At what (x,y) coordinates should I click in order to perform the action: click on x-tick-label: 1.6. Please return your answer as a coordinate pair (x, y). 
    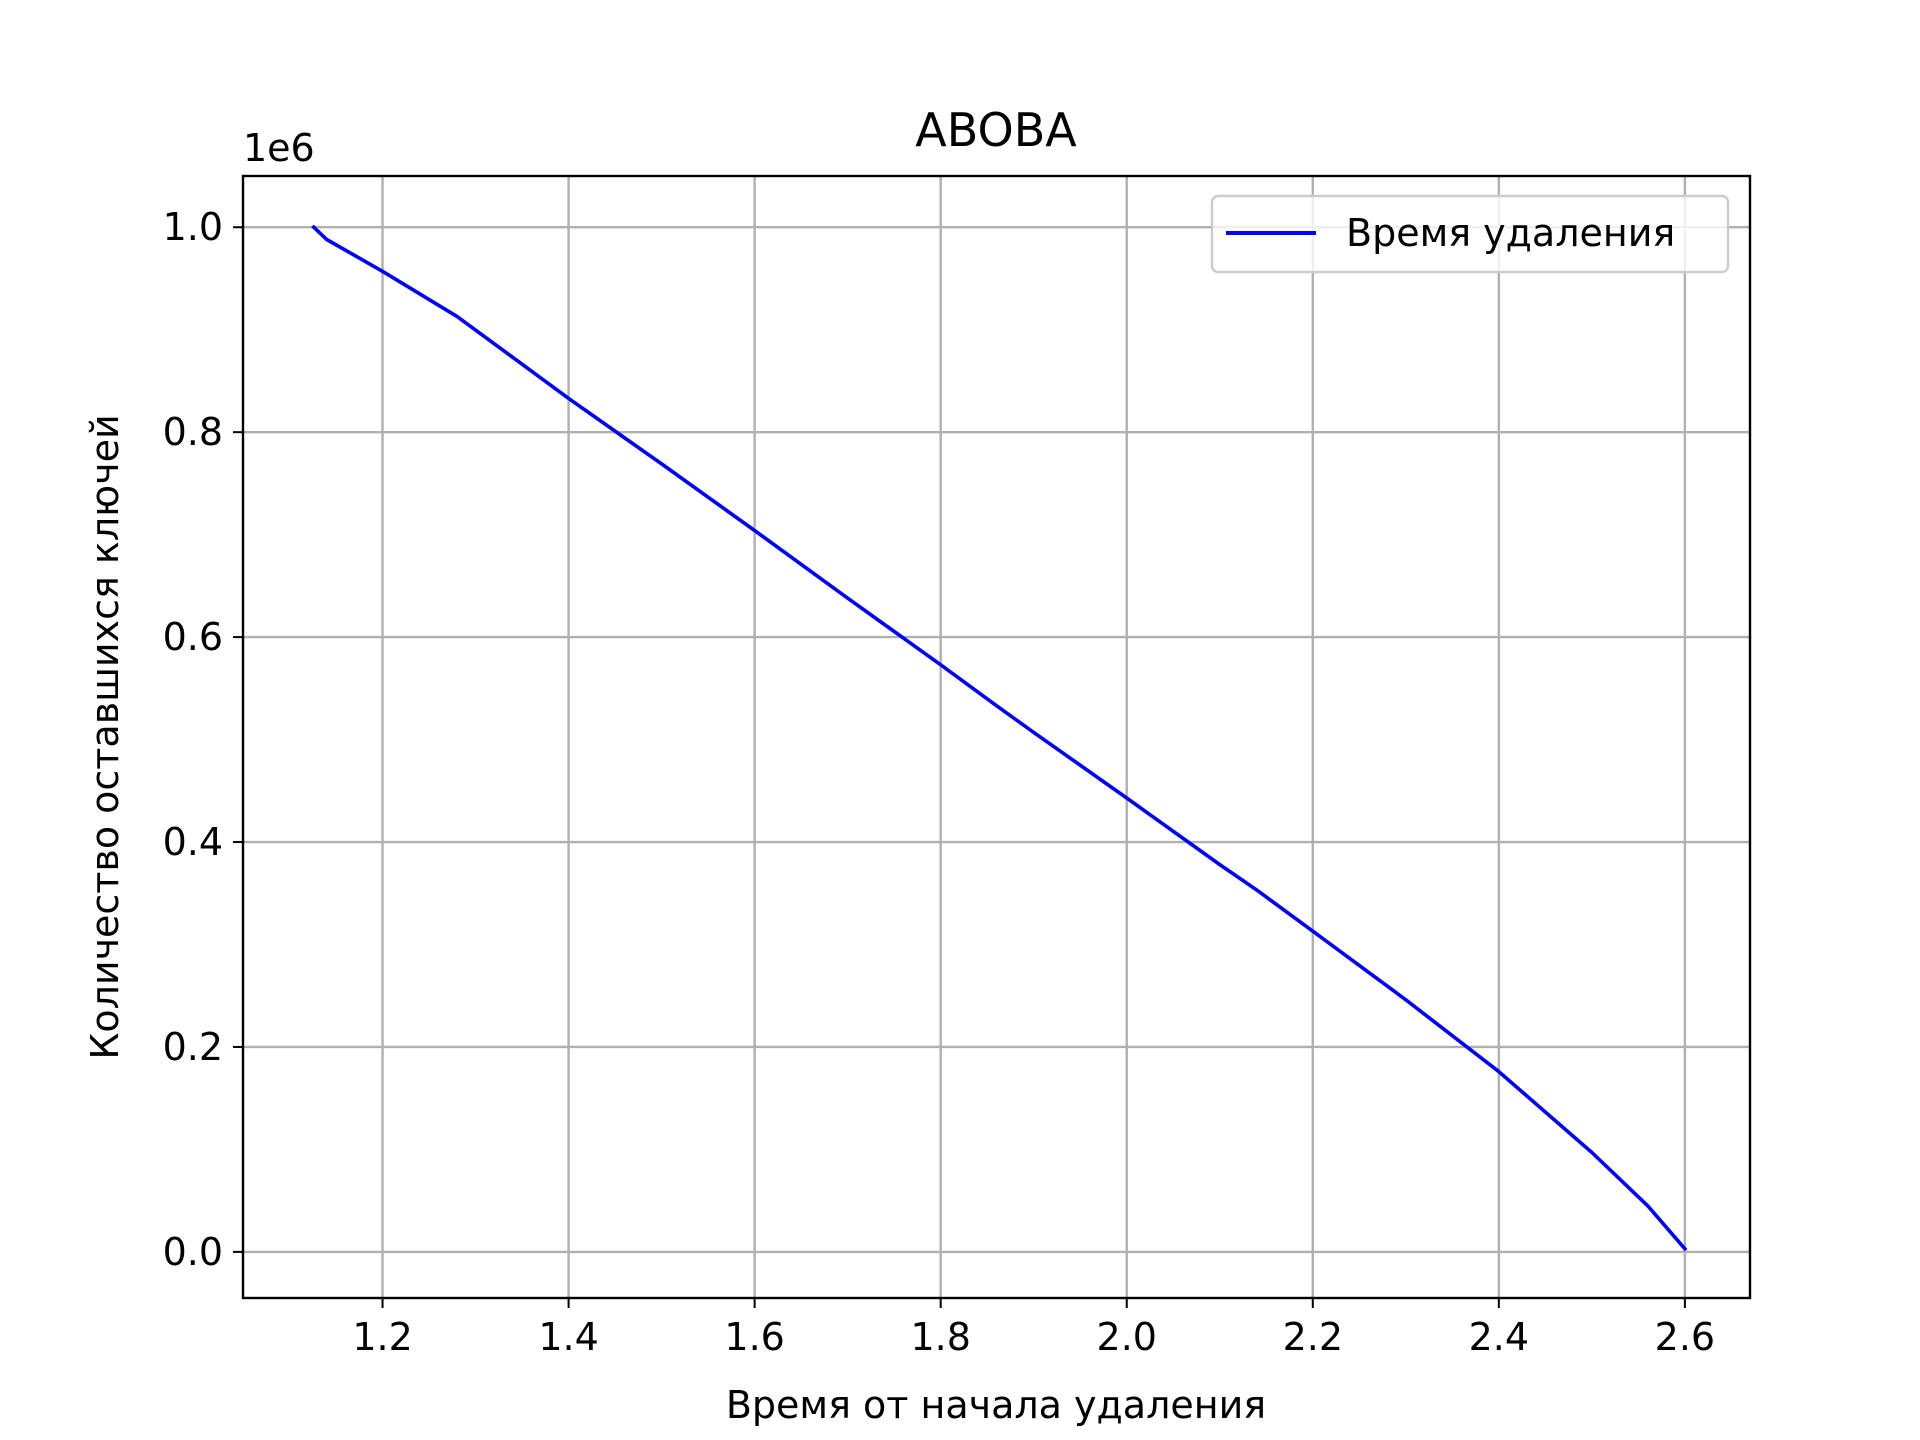
    Looking at the image, I should click on (754, 1337).